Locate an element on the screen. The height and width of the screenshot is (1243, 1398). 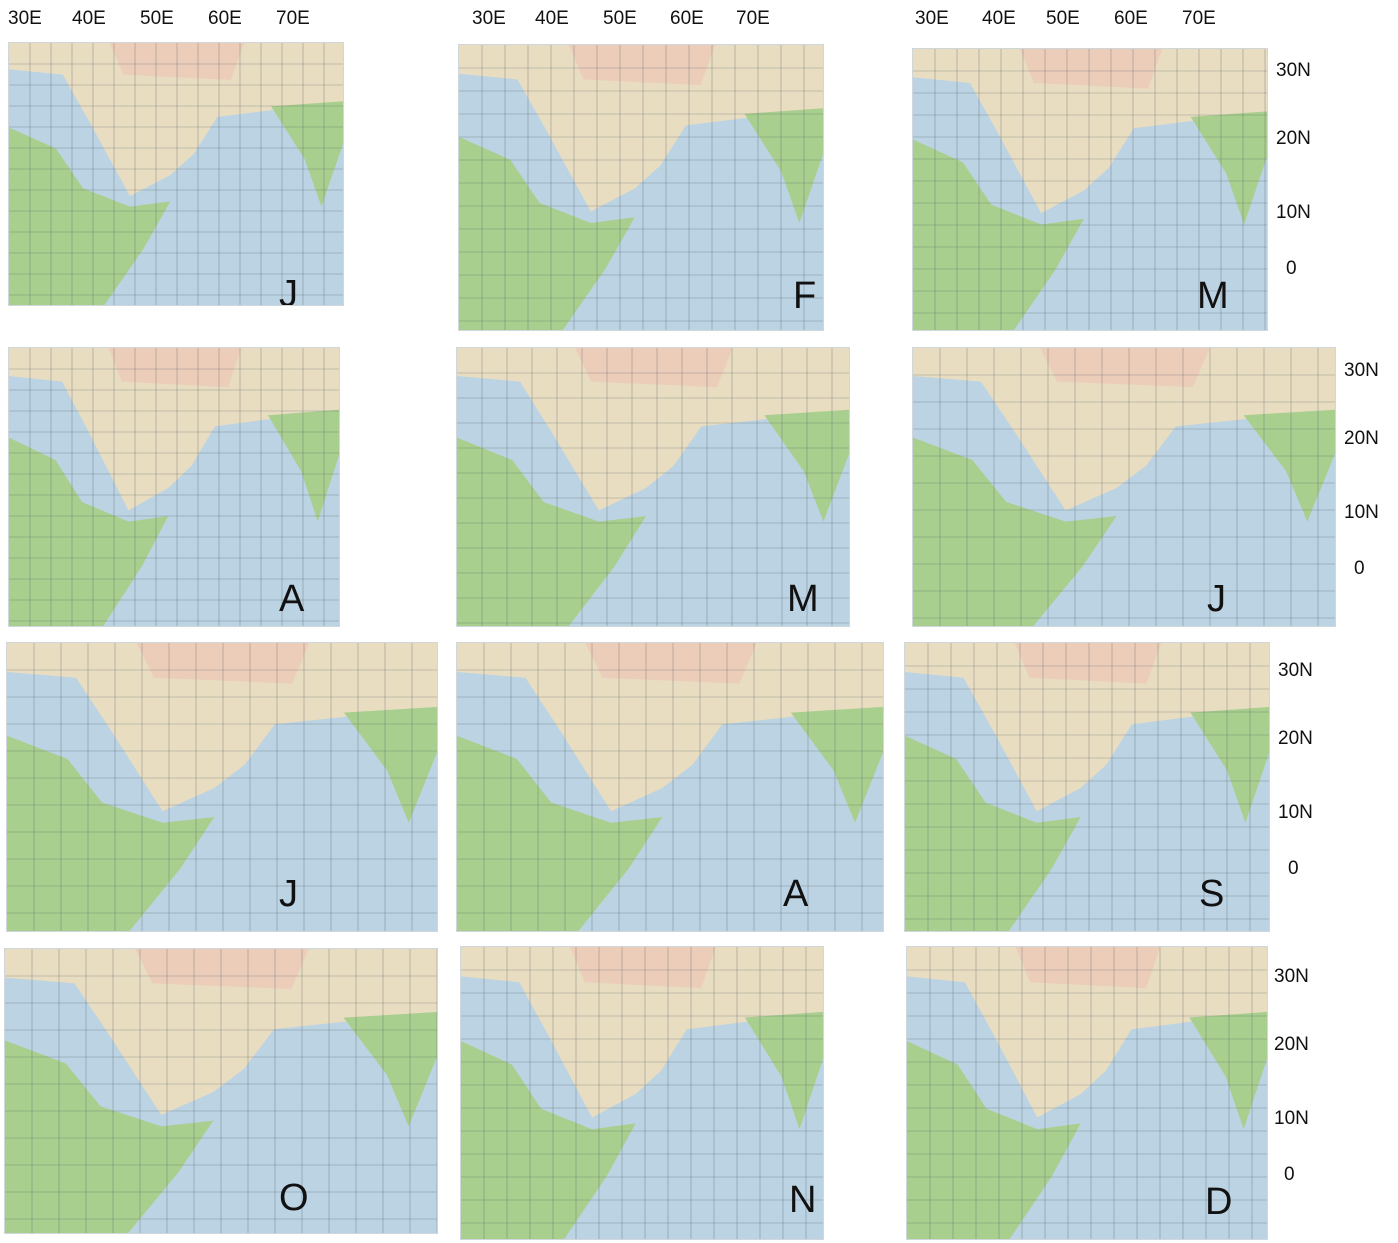
map-panel-apr: A is located at coordinates (174, 487).